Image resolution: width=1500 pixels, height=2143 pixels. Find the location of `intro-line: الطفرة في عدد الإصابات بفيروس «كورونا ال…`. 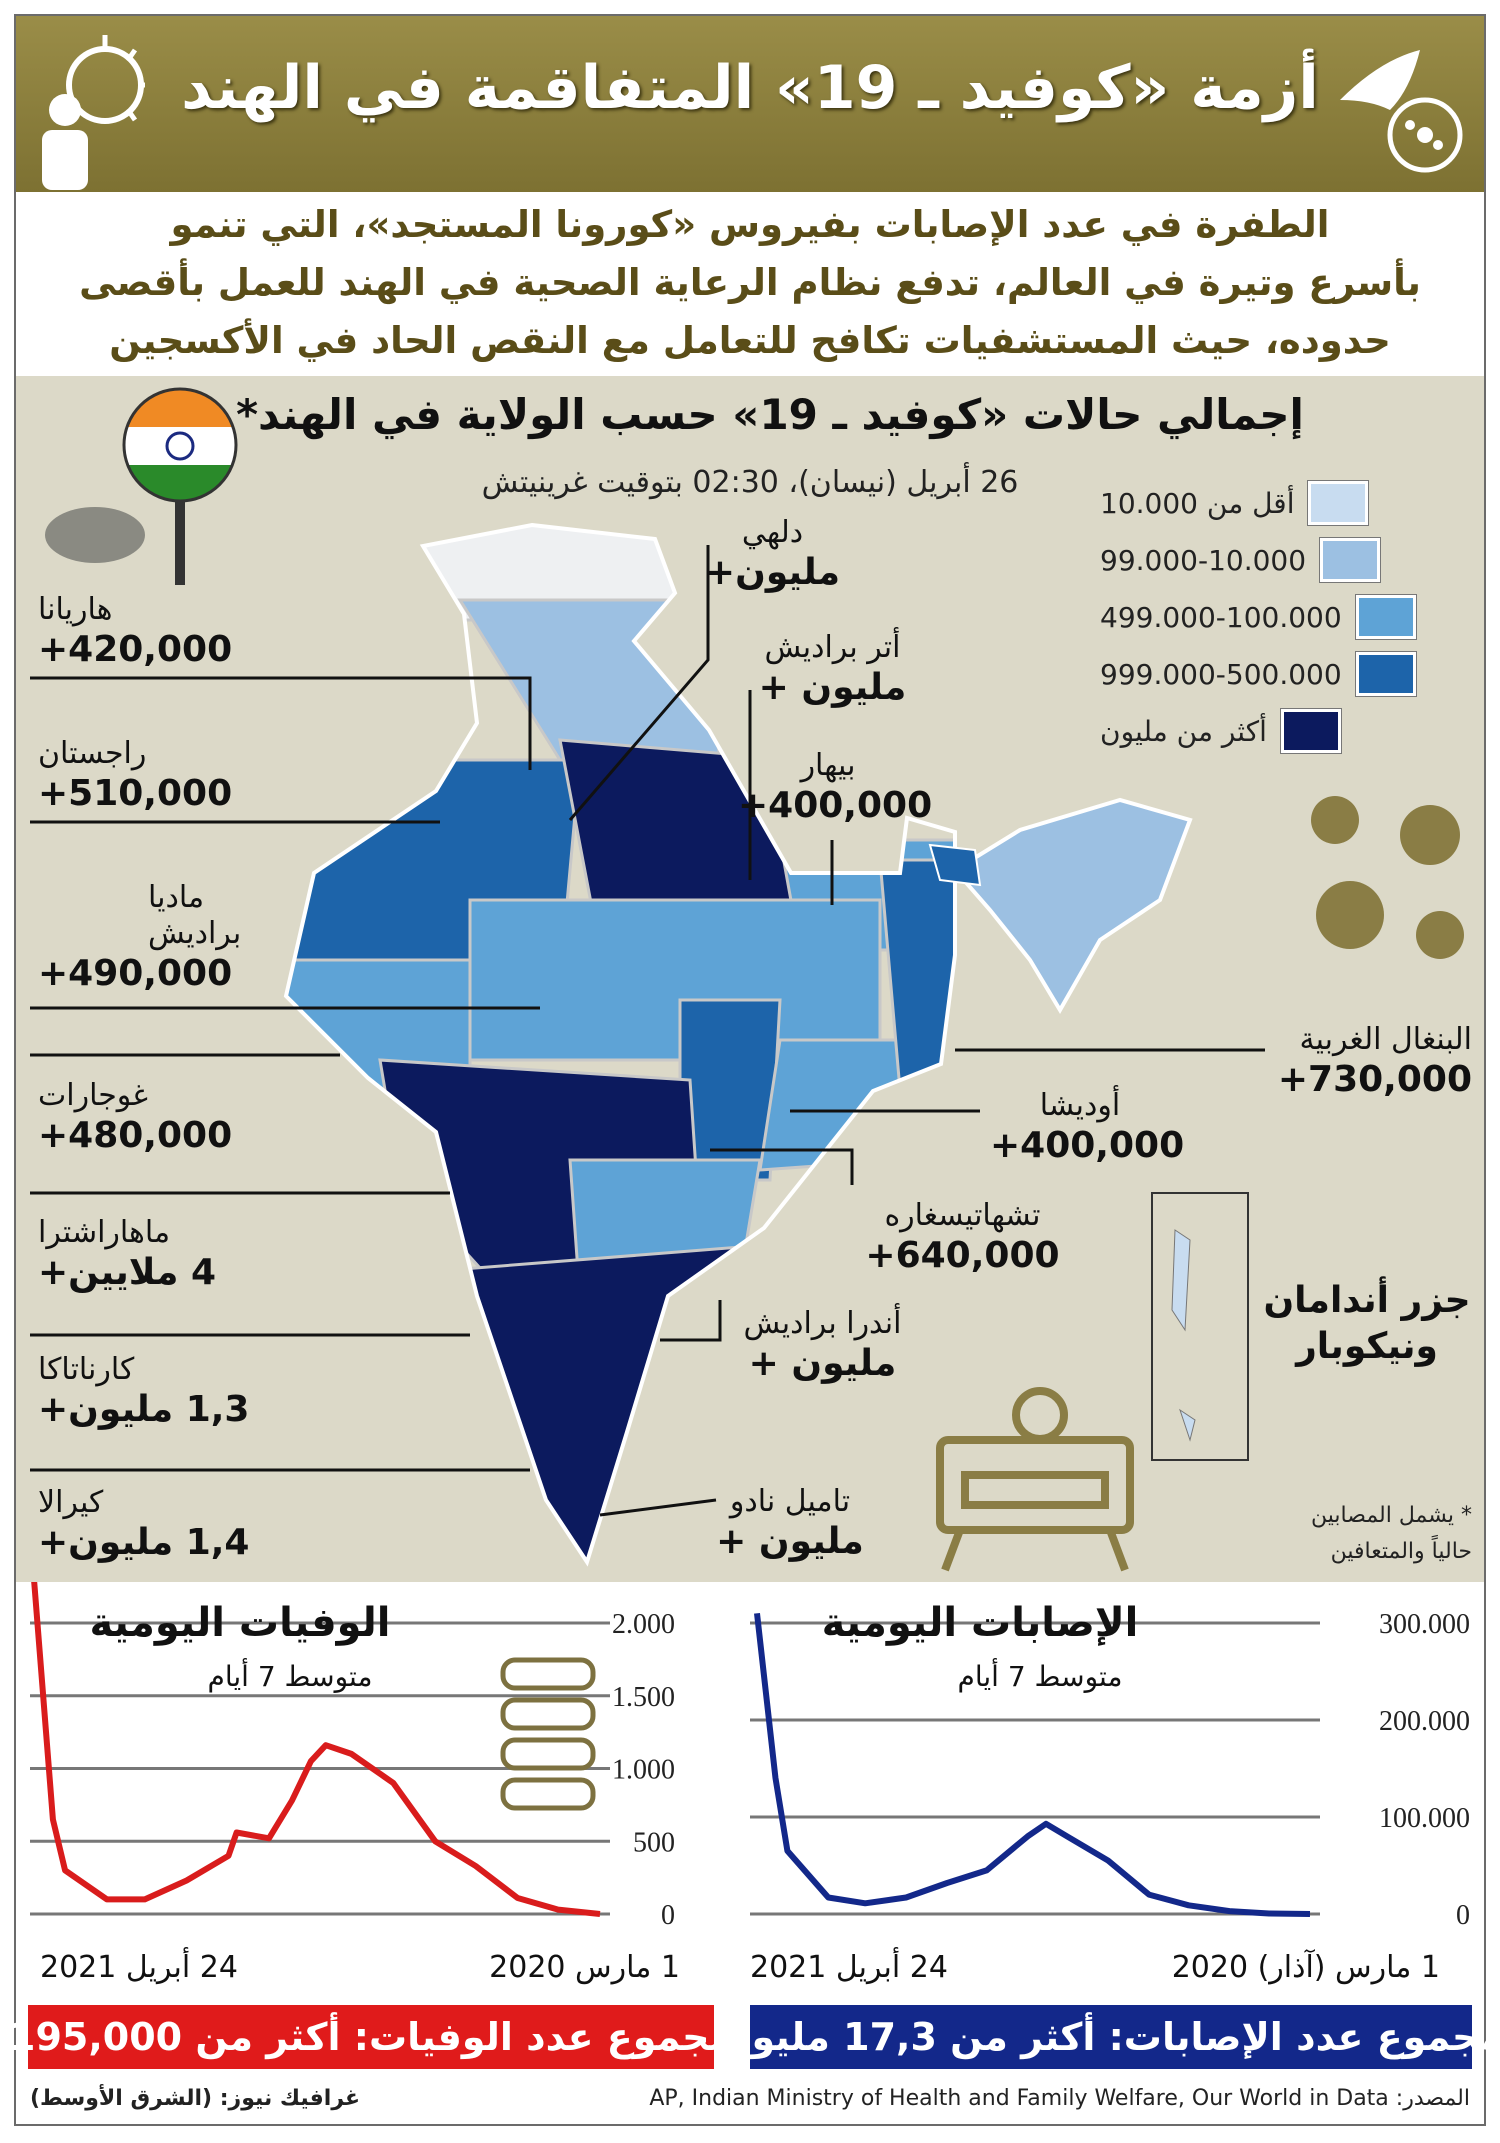

intro-line: الطفرة في عدد الإصابات بفيروس «كورونا ال… is located at coordinates (750, 224).